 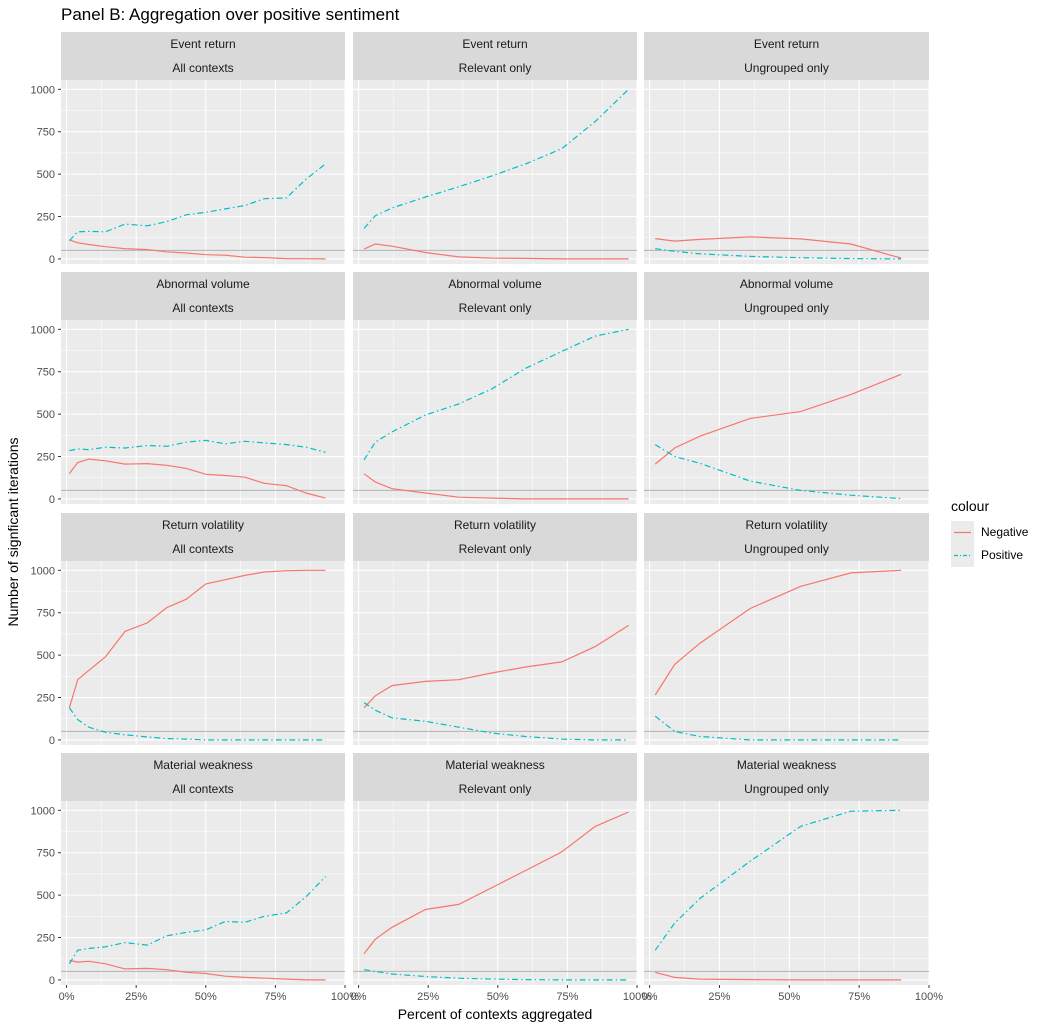 What do you see at coordinates (52, 500) in the screenshot?
I see `panel-2-1-y-tick-label: 0` at bounding box center [52, 500].